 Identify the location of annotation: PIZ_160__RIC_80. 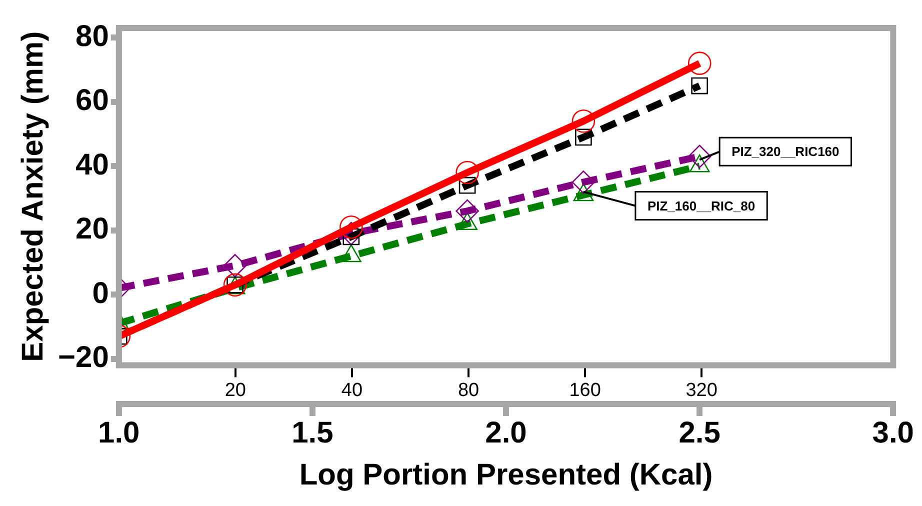
(701, 206).